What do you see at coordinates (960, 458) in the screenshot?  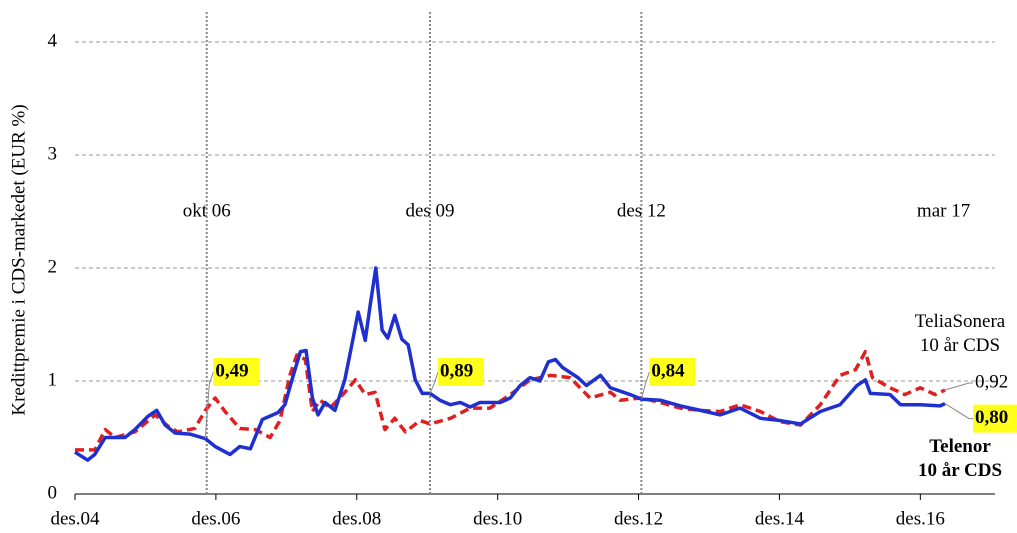 I see `legend-label: Telenor 10 år CDS` at bounding box center [960, 458].